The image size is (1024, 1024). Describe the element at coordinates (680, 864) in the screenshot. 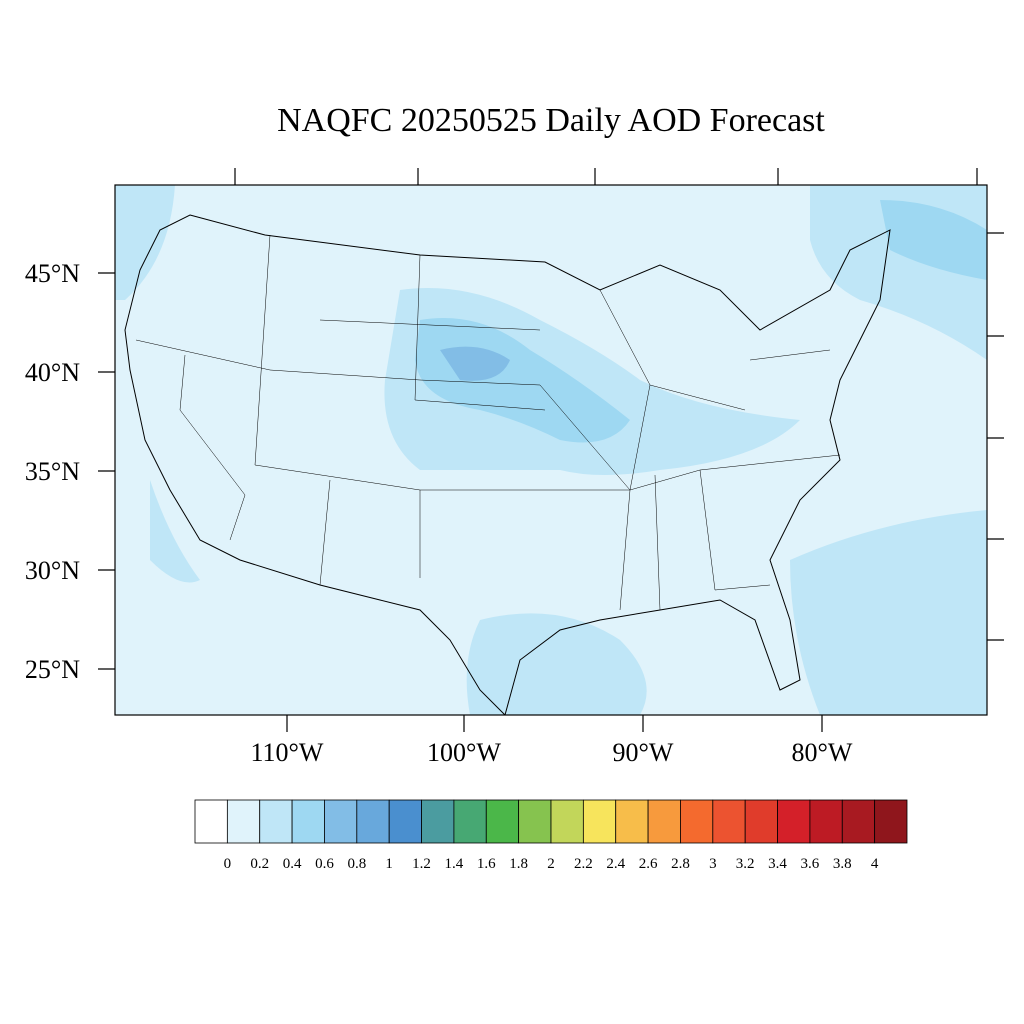

I see `colorbar-label: 2.8` at that location.